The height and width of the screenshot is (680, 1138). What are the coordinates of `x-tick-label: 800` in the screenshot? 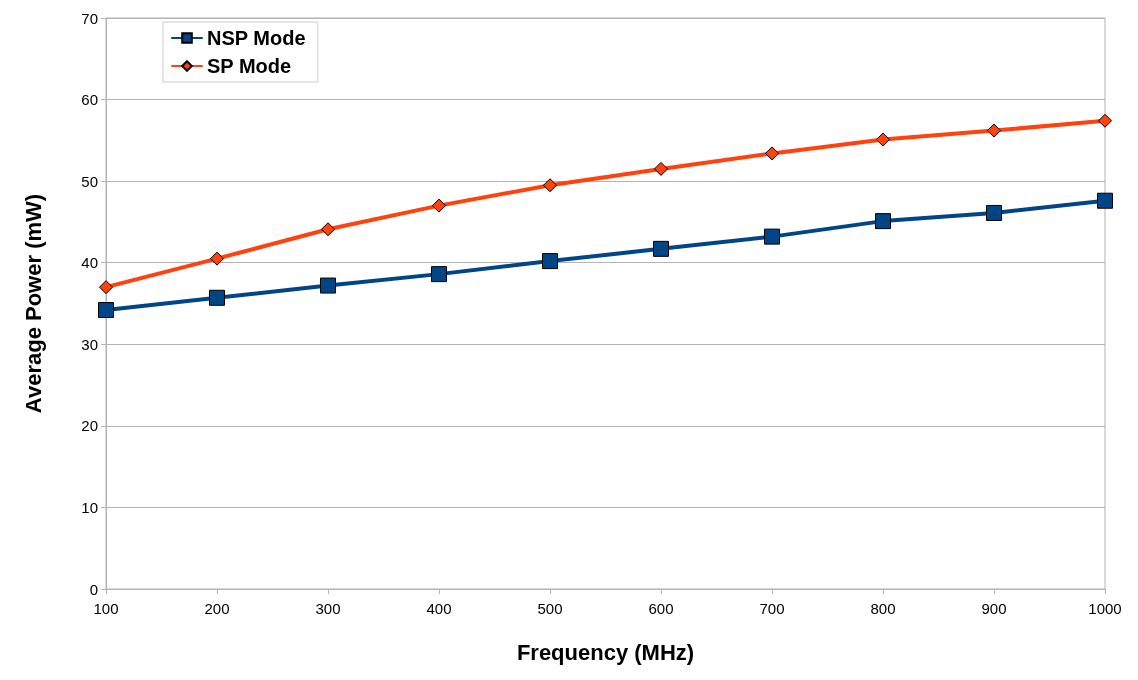 It's located at (883, 608).